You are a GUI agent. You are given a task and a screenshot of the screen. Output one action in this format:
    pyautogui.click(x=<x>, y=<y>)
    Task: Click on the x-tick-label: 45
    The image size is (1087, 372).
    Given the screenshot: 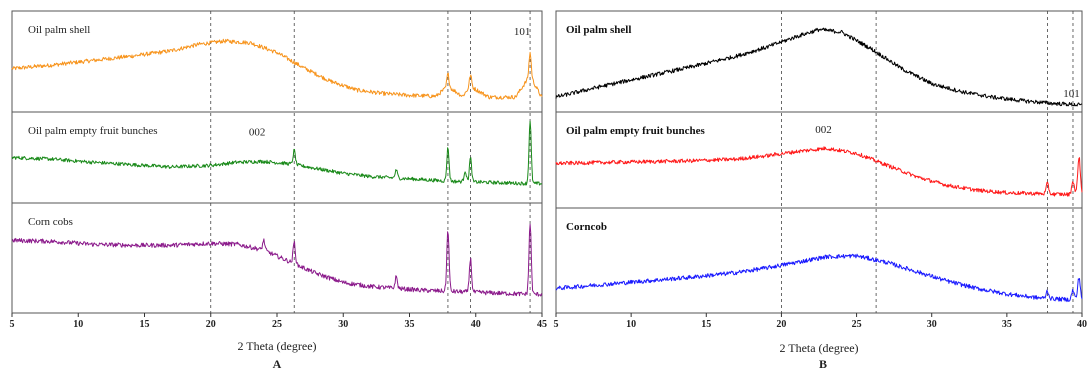 What is the action you would take?
    pyautogui.click(x=542, y=324)
    